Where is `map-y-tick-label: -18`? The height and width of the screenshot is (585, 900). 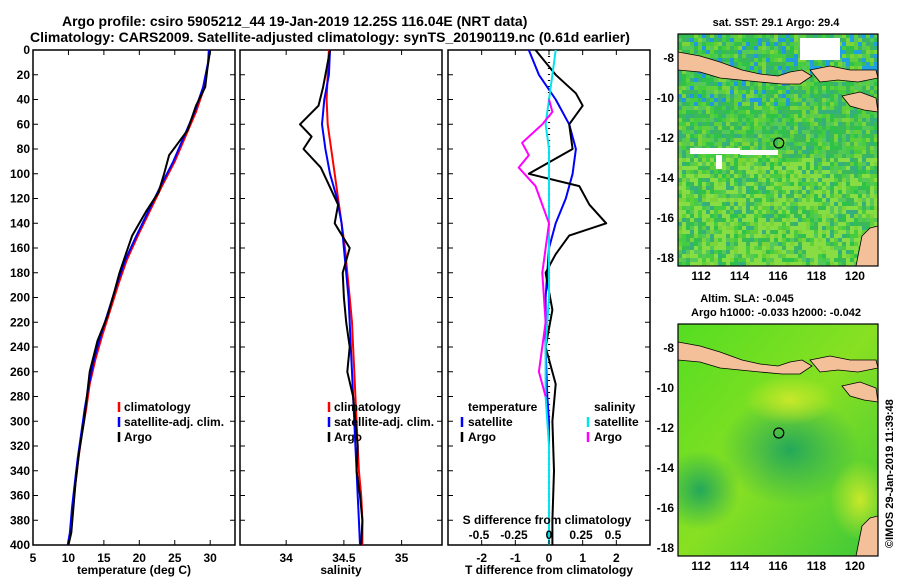
map-y-tick-label: -18 is located at coordinates (666, 548).